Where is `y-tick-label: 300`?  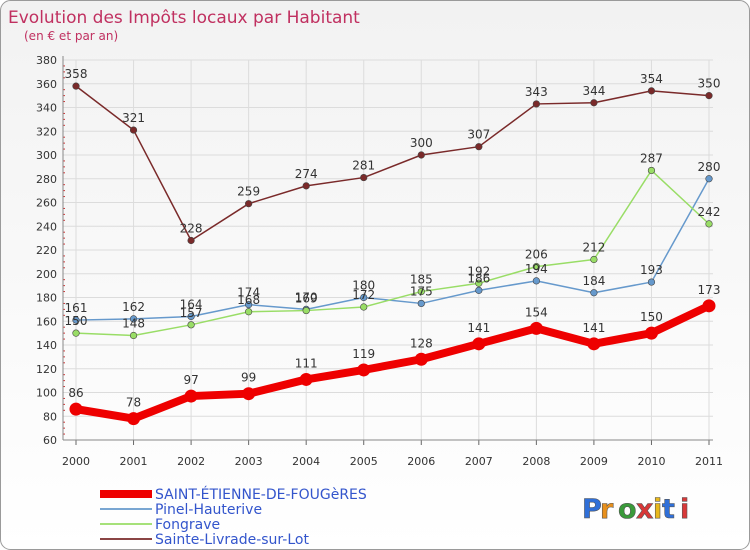
y-tick-label: 300 is located at coordinates (46, 155).